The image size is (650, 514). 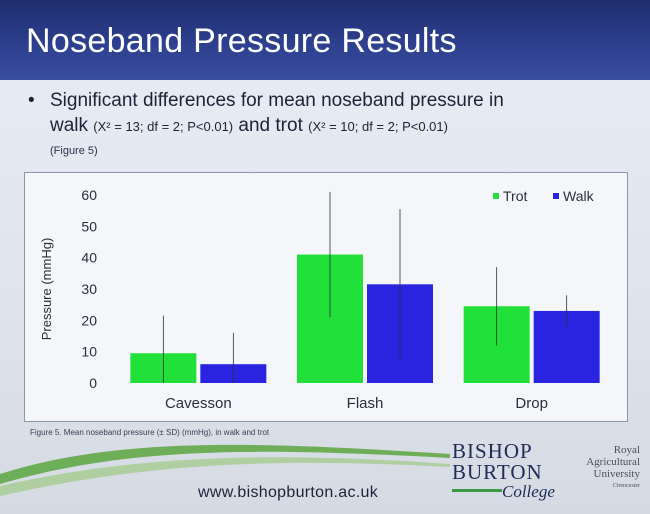 What do you see at coordinates (288, 492) in the screenshot?
I see `website-url: www.bishopburton.ac.uk` at bounding box center [288, 492].